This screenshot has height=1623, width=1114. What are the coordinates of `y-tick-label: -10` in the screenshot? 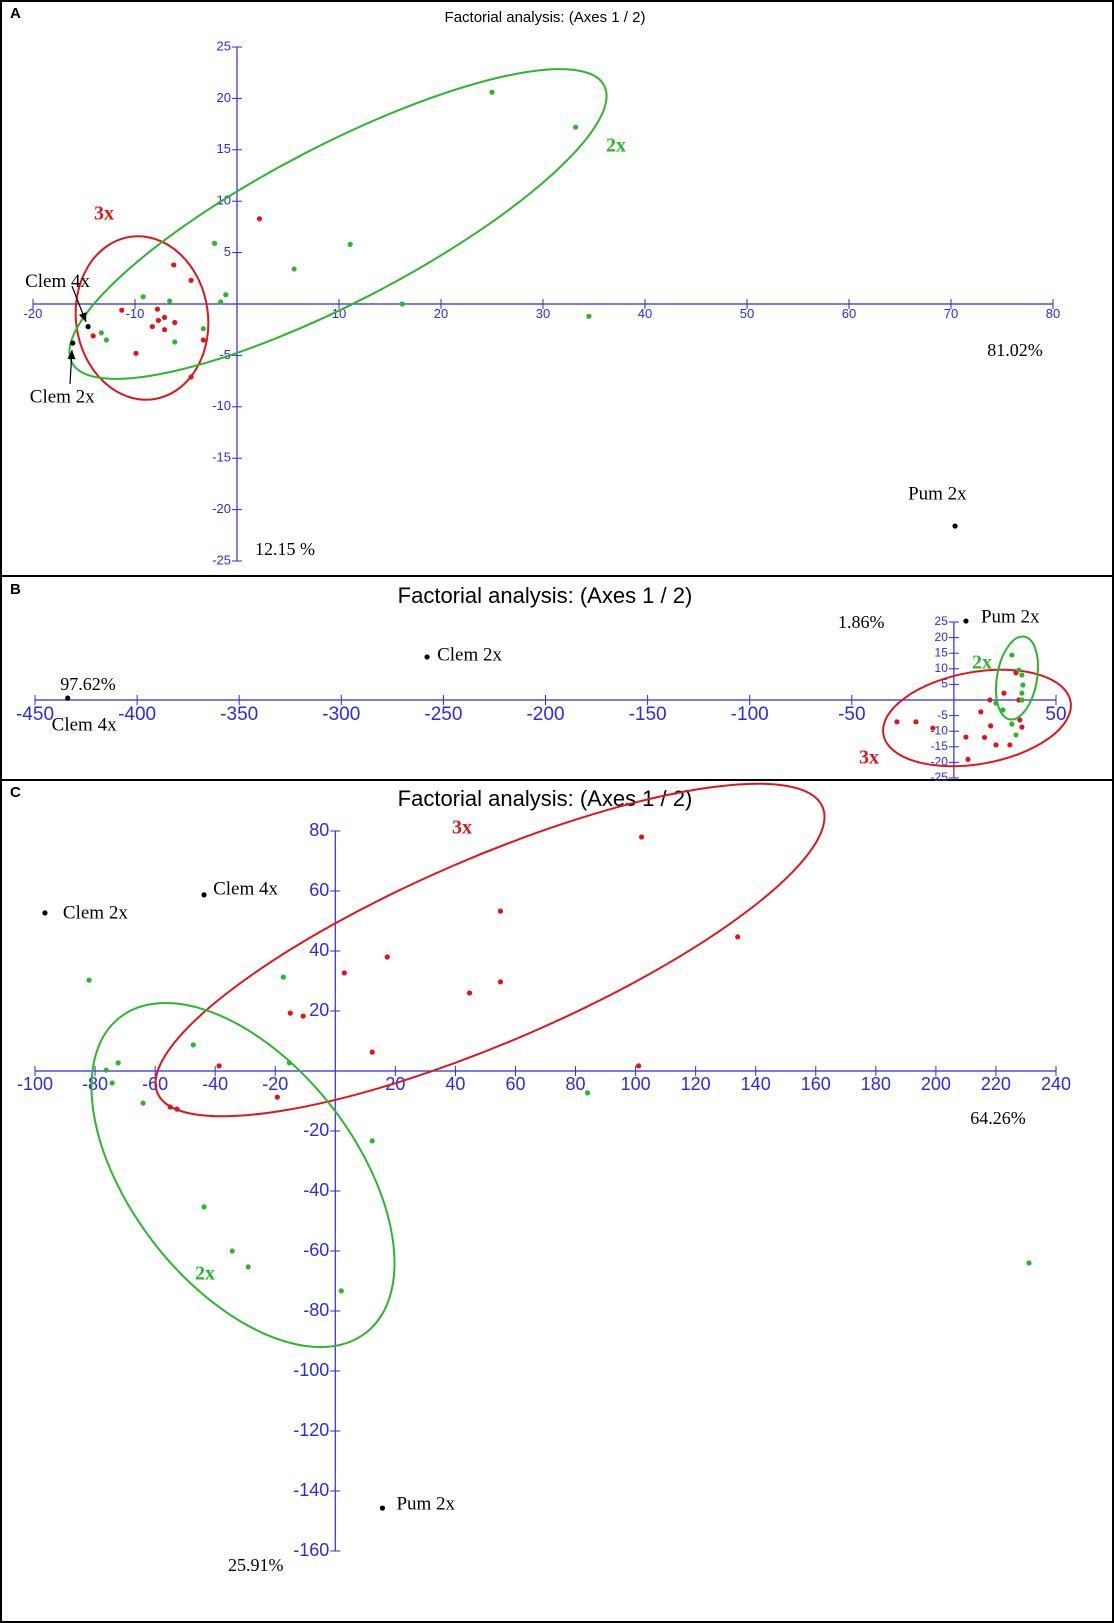 It's located at (221, 405).